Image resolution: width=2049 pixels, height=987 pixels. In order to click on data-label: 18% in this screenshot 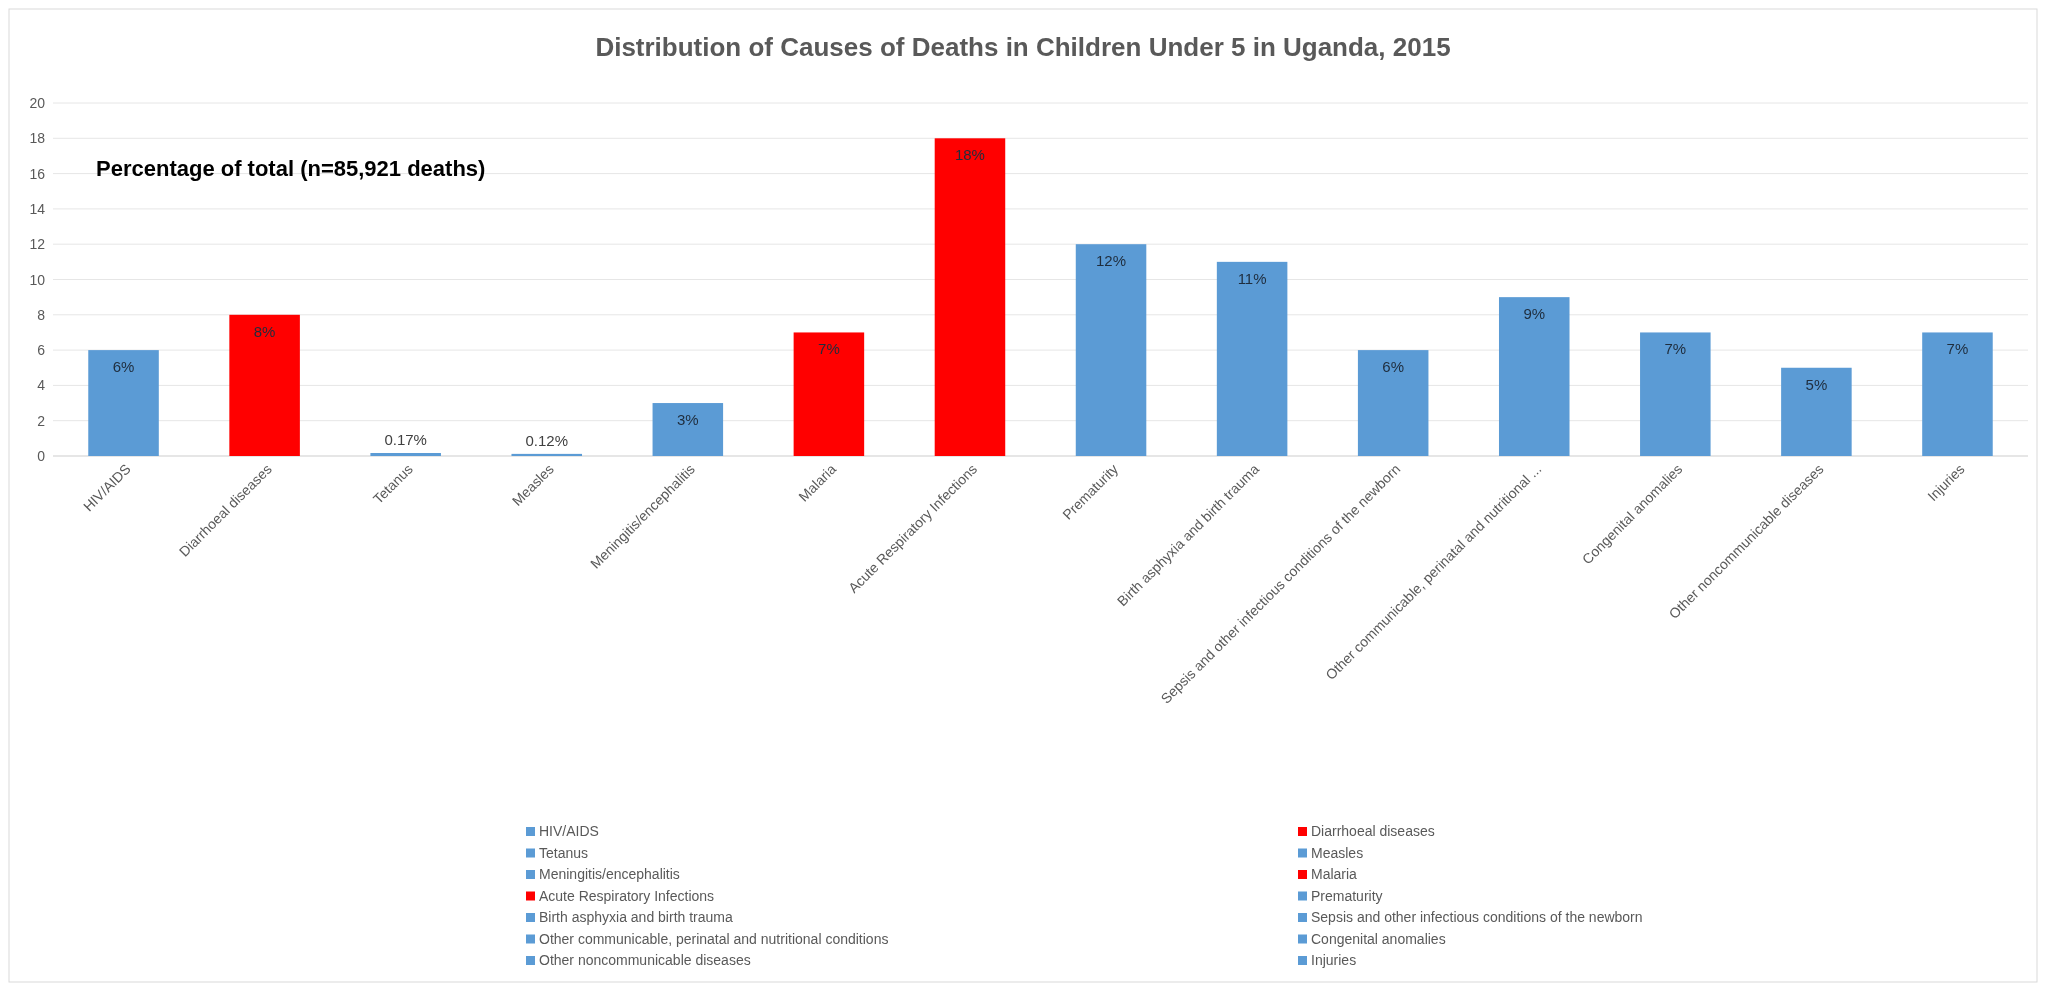, I will do `click(969, 155)`.